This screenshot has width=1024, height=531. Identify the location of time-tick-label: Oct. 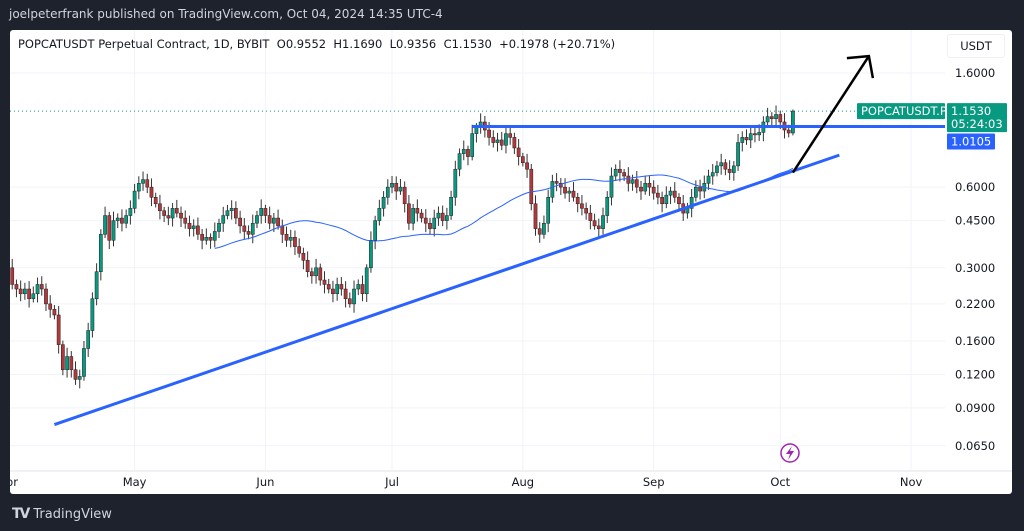
(780, 482).